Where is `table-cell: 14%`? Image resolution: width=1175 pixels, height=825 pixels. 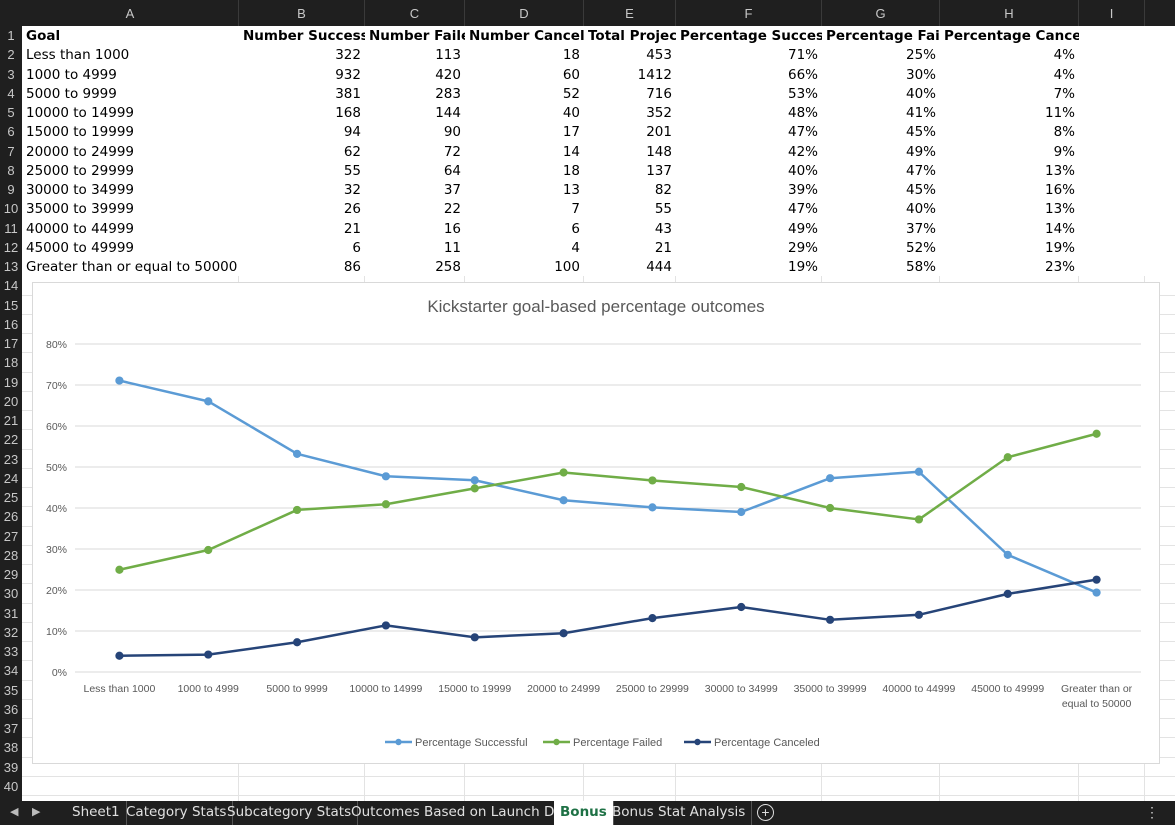
table-cell: 14% is located at coordinates (1059, 228).